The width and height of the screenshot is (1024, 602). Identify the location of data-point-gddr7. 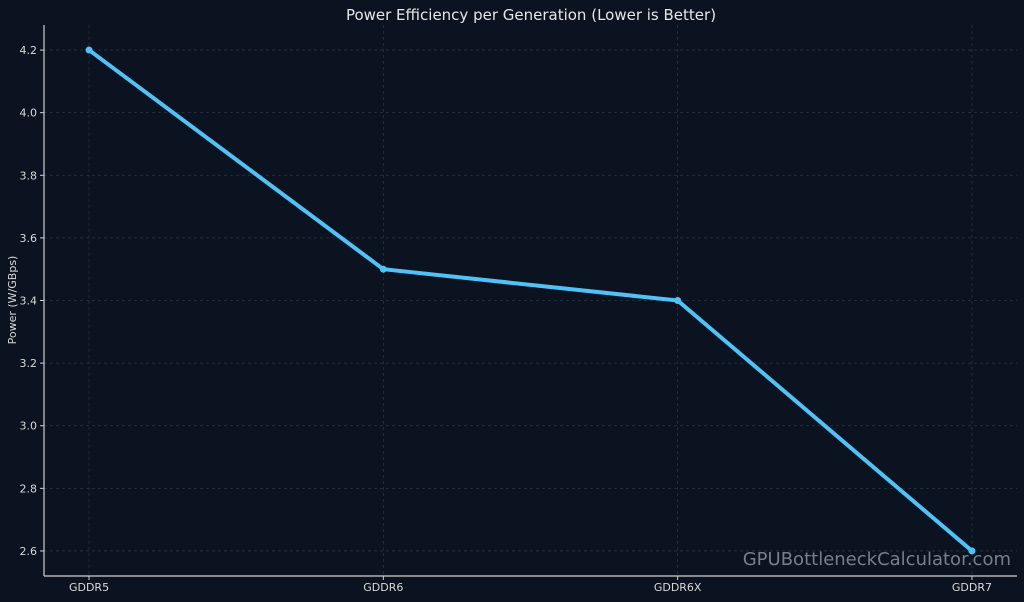
(972, 551).